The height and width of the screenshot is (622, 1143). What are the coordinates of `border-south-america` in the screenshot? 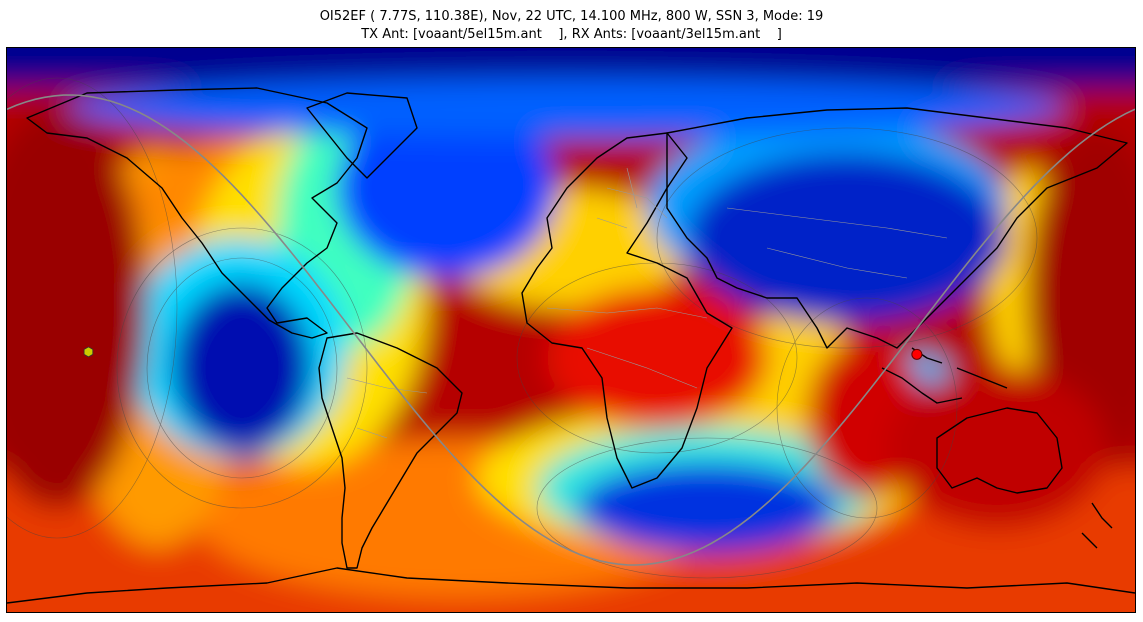 It's located at (387, 408).